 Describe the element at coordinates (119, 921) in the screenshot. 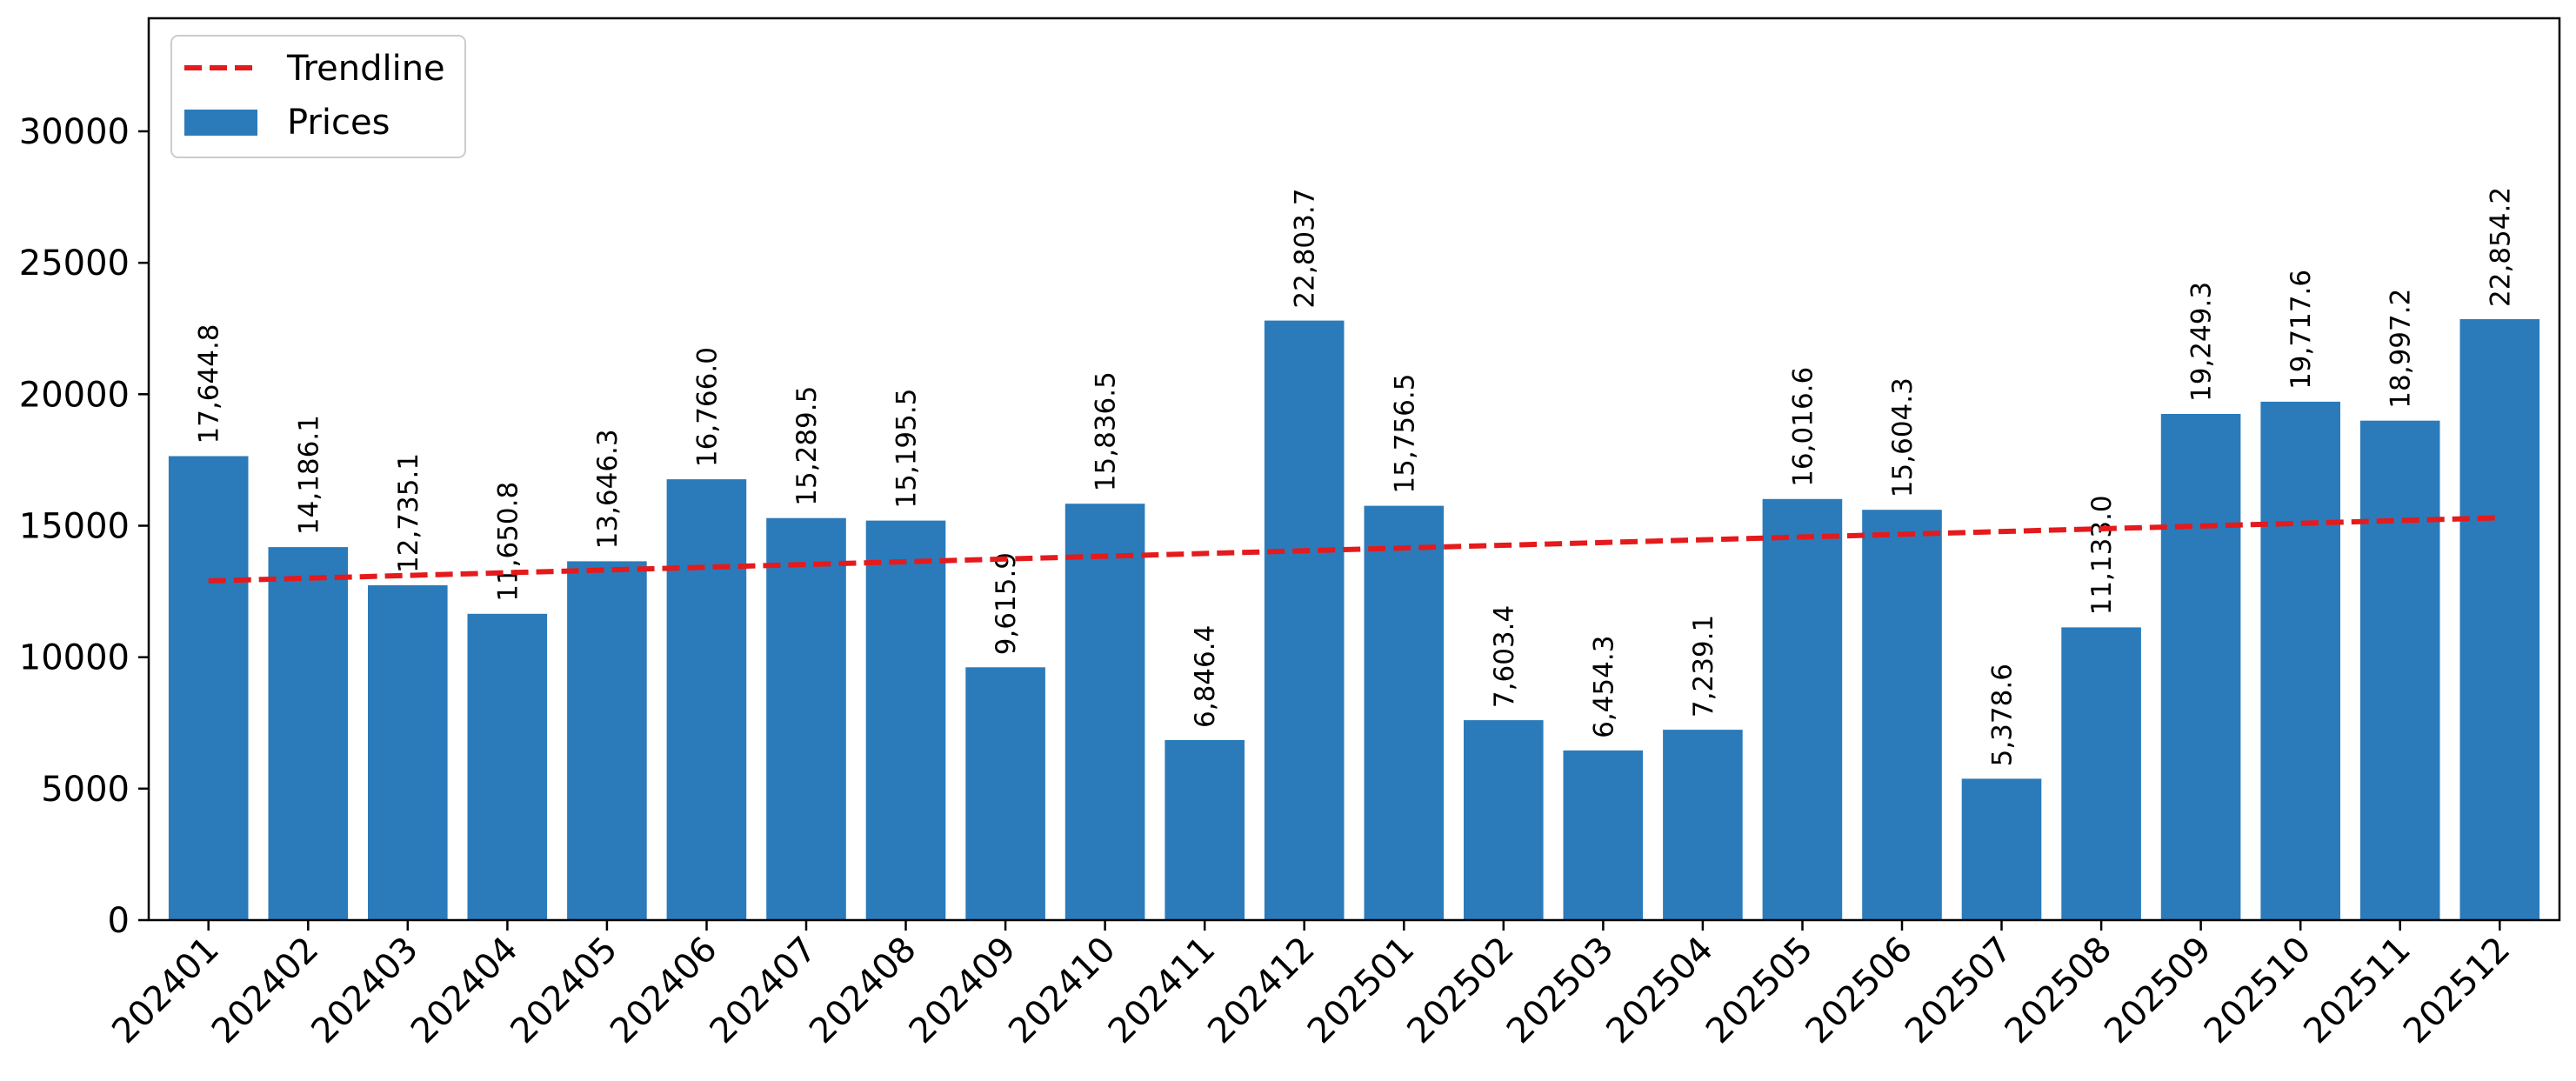

I see `y-tick-label-0: 0` at that location.